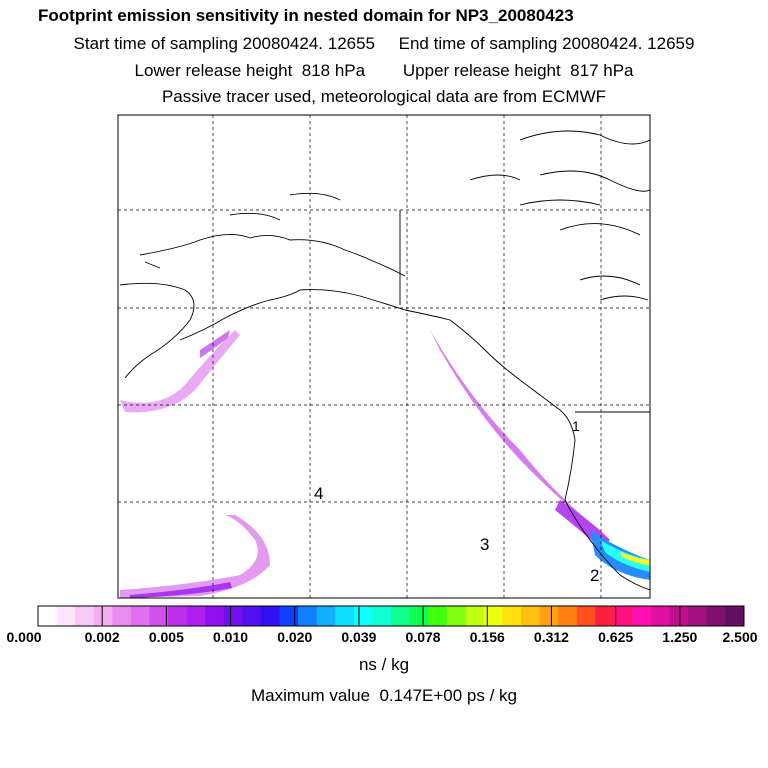 The width and height of the screenshot is (768, 768). I want to click on marker-3: 3, so click(485, 544).